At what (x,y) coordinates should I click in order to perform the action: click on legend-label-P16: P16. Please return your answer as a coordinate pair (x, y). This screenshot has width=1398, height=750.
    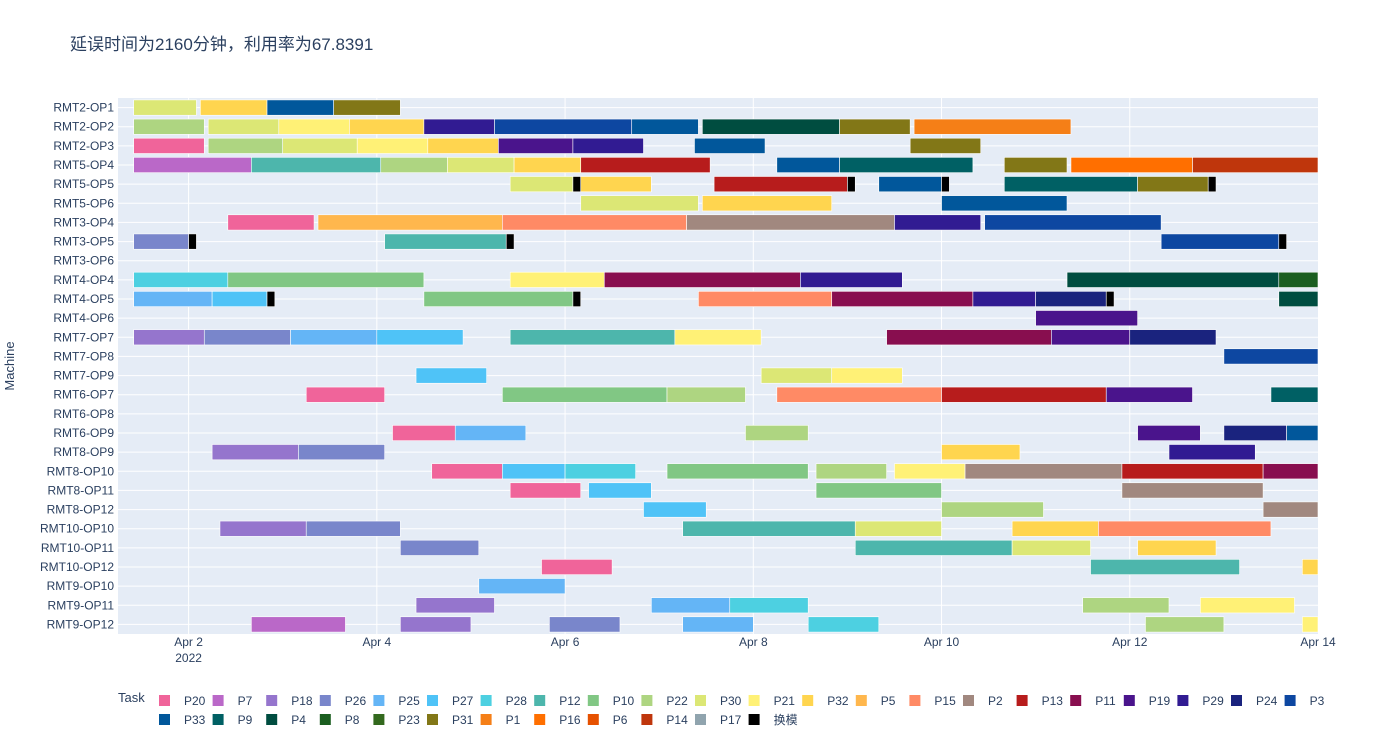
    Looking at the image, I should click on (570, 720).